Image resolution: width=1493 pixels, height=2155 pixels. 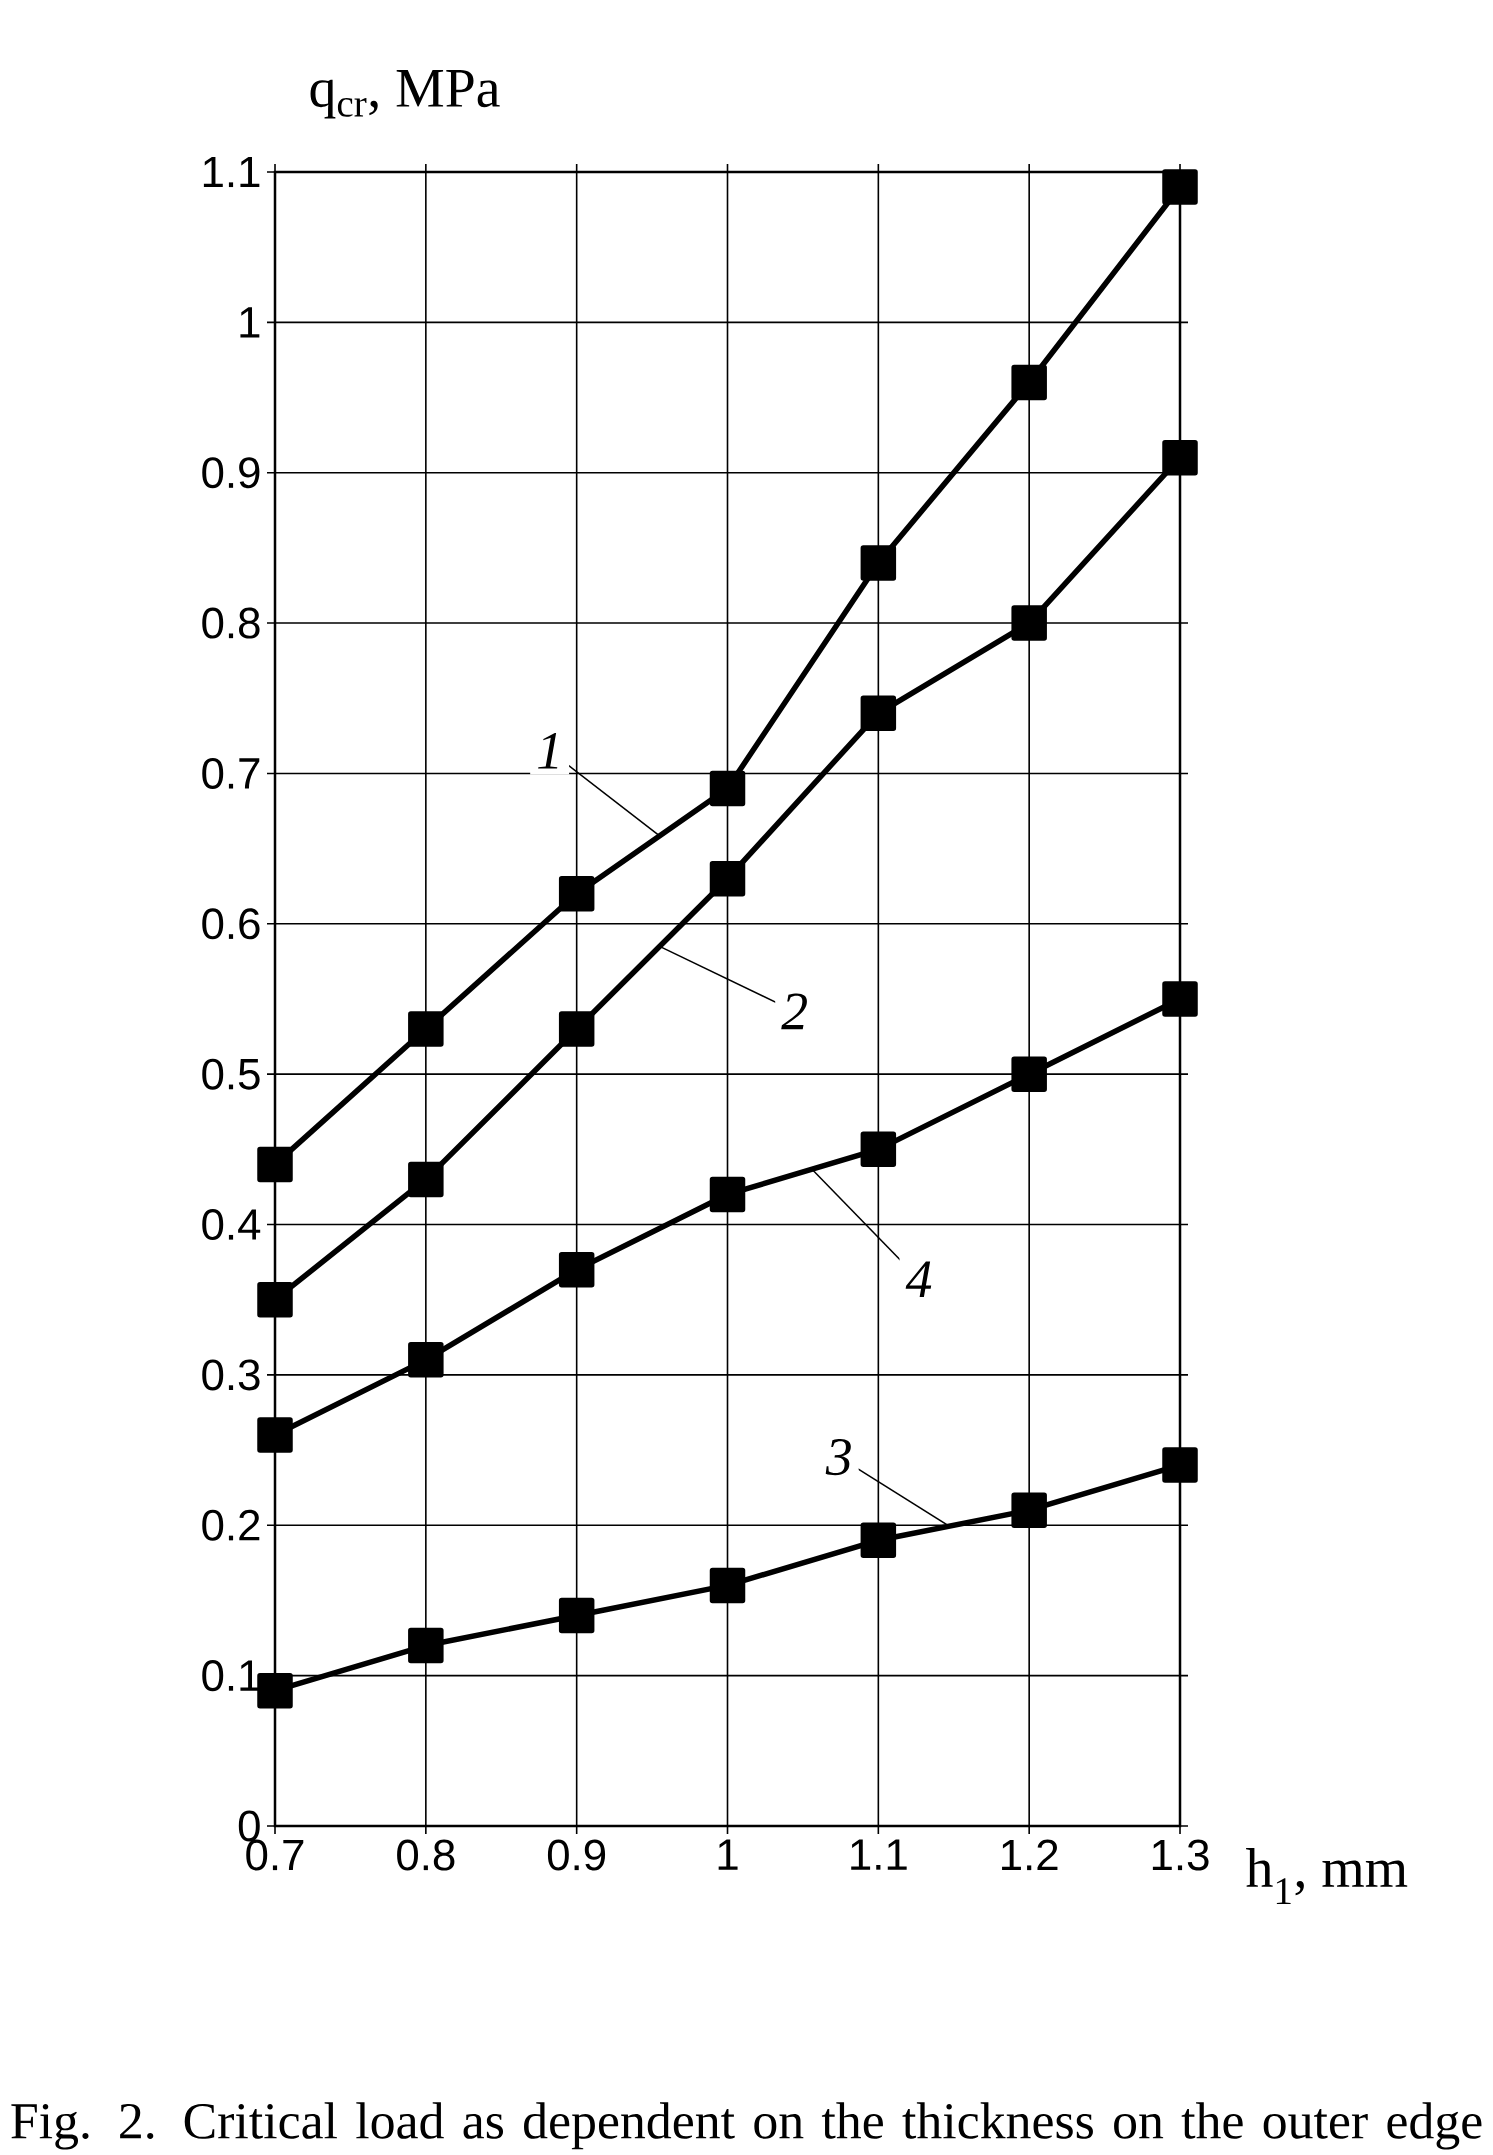 I want to click on series-label: 4, so click(x=918, y=1279).